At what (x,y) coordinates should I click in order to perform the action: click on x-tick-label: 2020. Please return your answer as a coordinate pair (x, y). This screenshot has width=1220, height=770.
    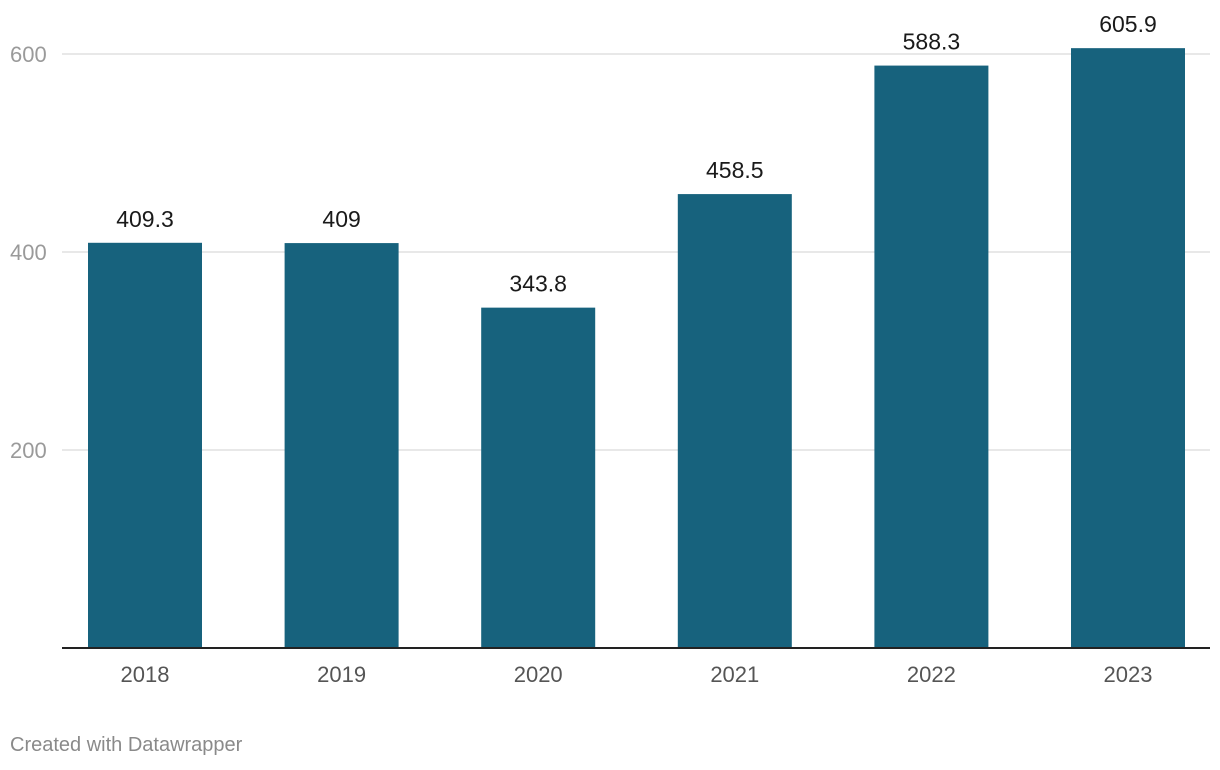
    Looking at the image, I should click on (538, 674).